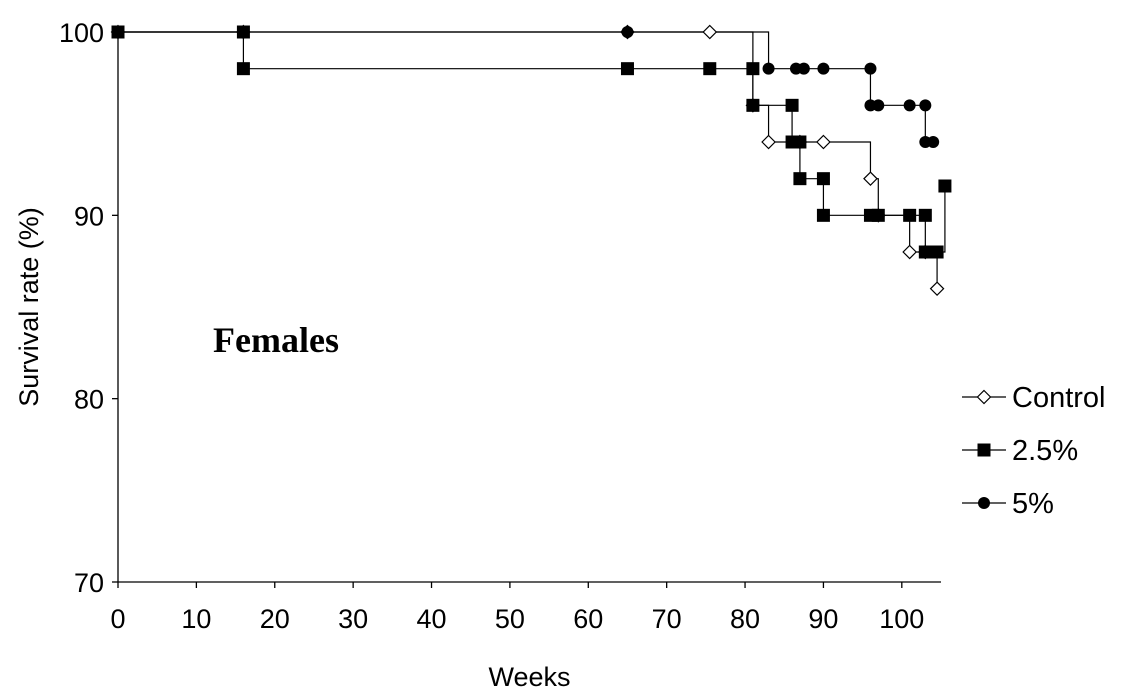 This screenshot has width=1129, height=693. What do you see at coordinates (667, 619) in the screenshot?
I see `x-tick-label: 70` at bounding box center [667, 619].